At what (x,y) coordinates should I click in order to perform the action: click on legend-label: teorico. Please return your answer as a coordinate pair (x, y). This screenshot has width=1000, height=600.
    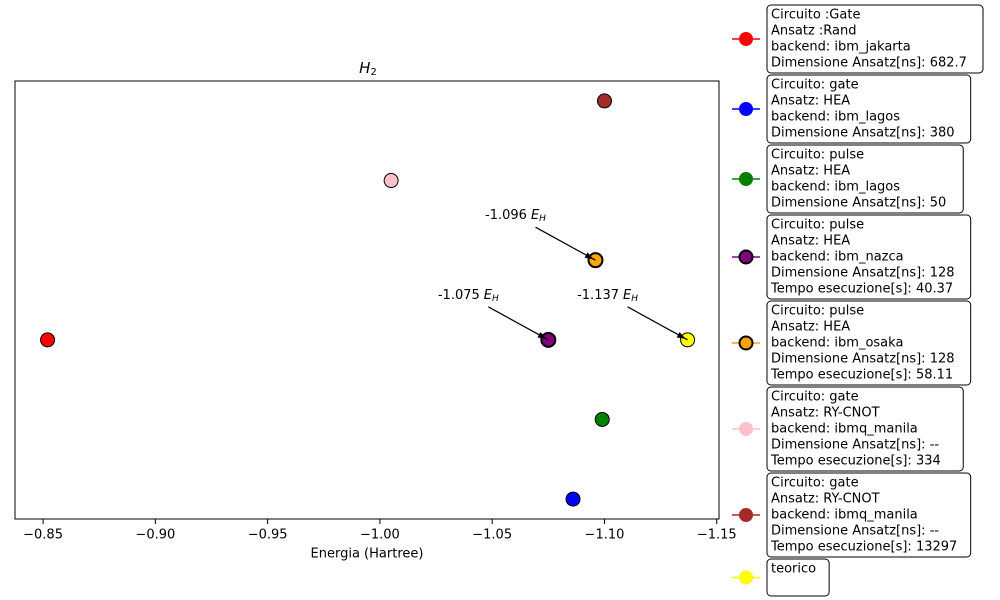
    Looking at the image, I should click on (793, 569).